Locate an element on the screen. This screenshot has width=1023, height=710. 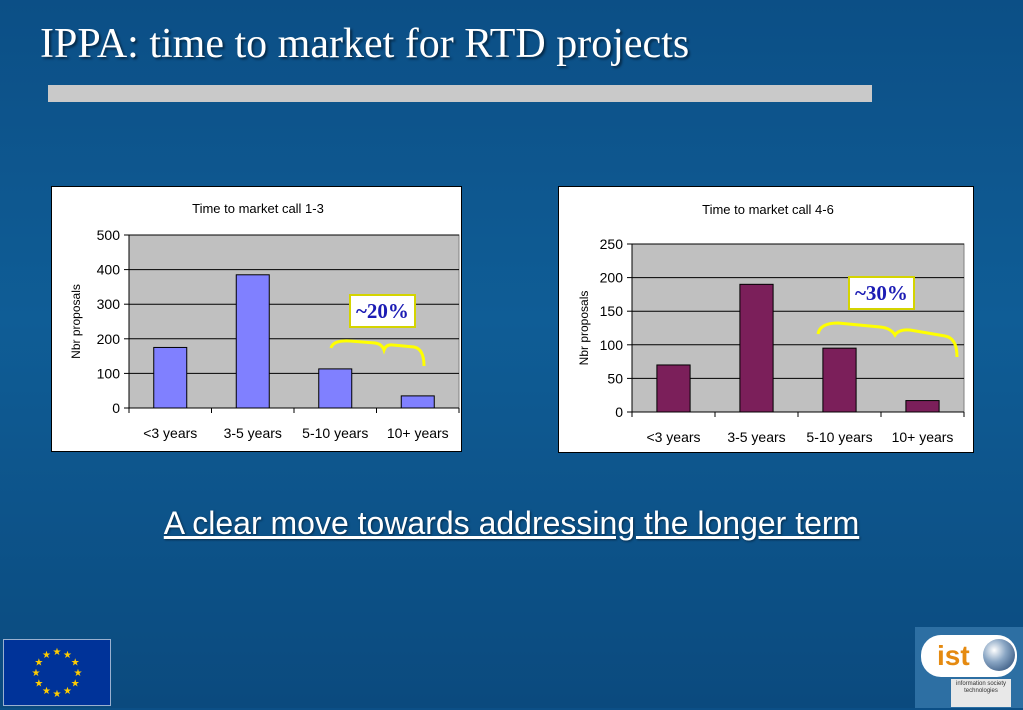
ist-logo-icon: ist information society technologies is located at coordinates (969, 667).